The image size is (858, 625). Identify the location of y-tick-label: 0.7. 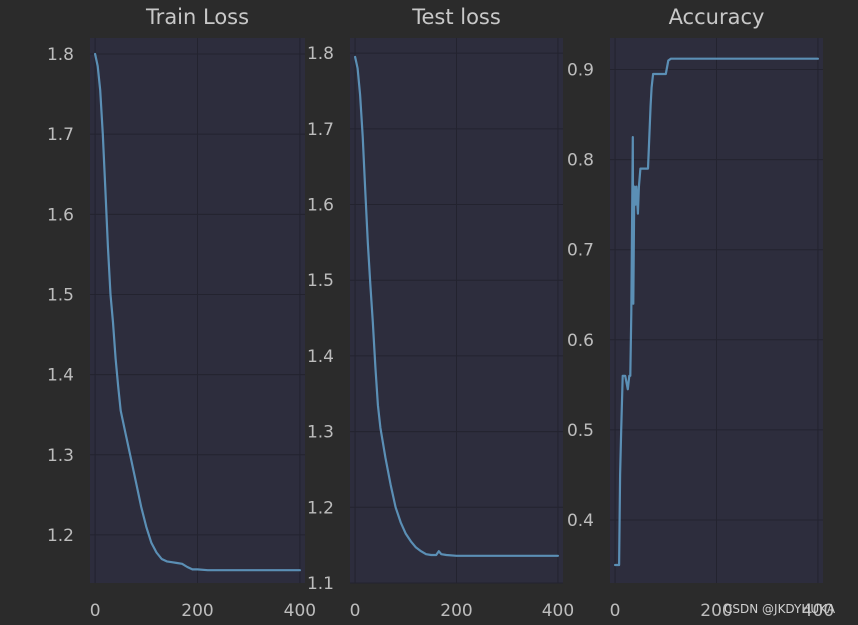
(580, 251).